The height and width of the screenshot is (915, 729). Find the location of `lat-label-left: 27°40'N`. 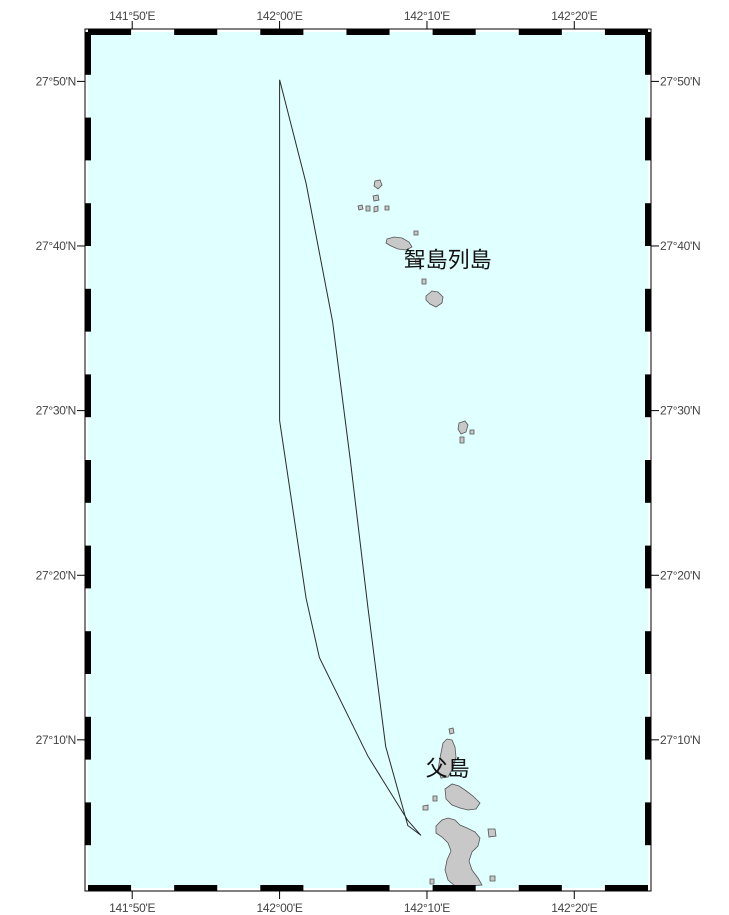

lat-label-left: 27°40'N is located at coordinates (56, 246).